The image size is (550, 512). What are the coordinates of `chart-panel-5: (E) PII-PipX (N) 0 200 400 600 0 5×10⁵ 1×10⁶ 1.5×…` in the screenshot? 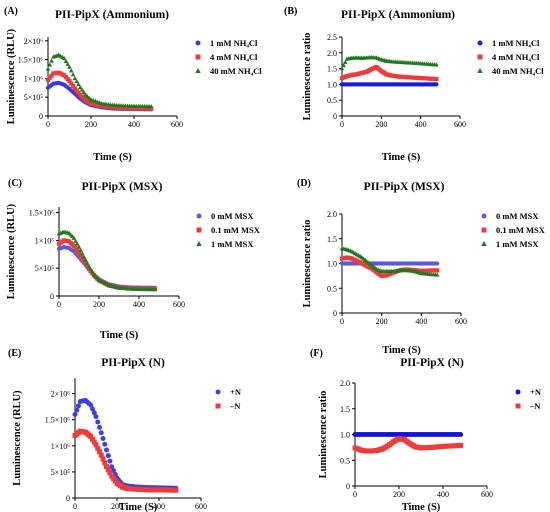 It's located at (125, 430).